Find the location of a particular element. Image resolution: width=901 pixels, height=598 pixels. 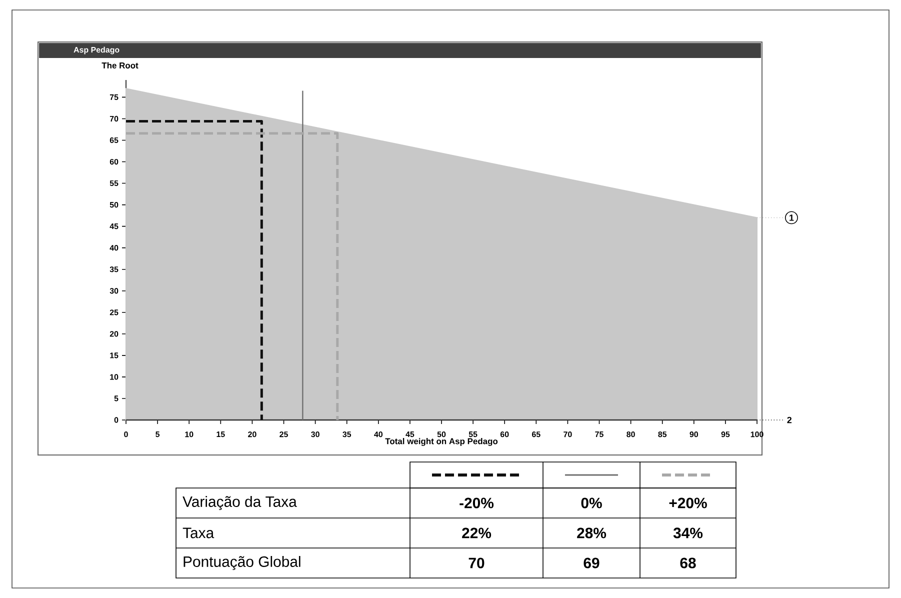

text: +20% is located at coordinates (688, 503).